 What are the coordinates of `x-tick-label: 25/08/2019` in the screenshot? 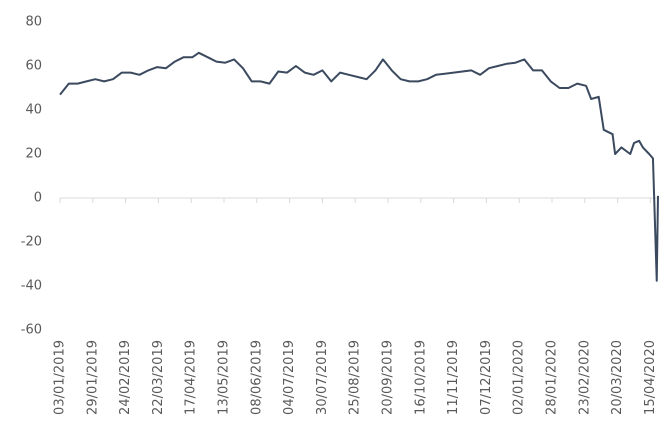 It's located at (355, 377).